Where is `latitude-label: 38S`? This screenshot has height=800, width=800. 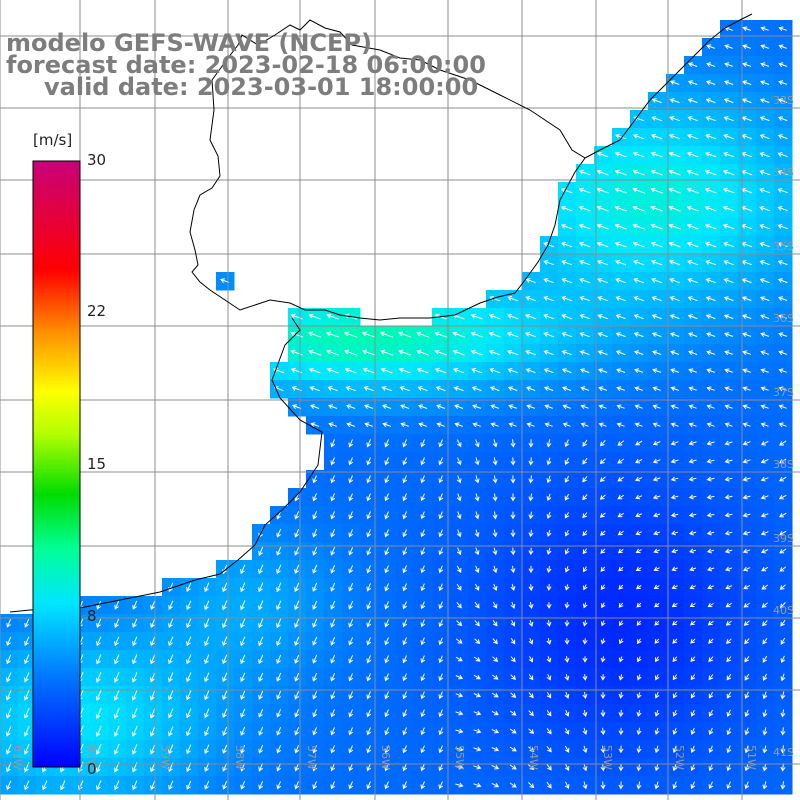
latitude-label: 38S is located at coordinates (783, 464).